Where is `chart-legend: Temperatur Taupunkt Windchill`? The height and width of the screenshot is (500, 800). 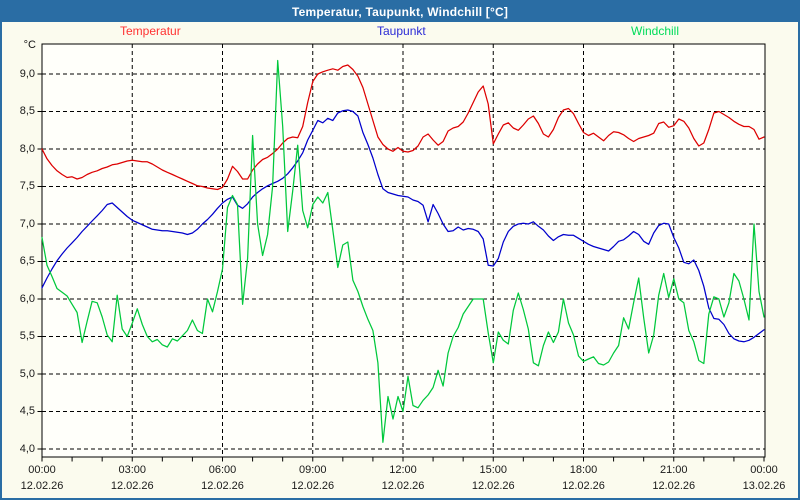 chart-legend: Temperatur Taupunkt Windchill is located at coordinates (400, 32).